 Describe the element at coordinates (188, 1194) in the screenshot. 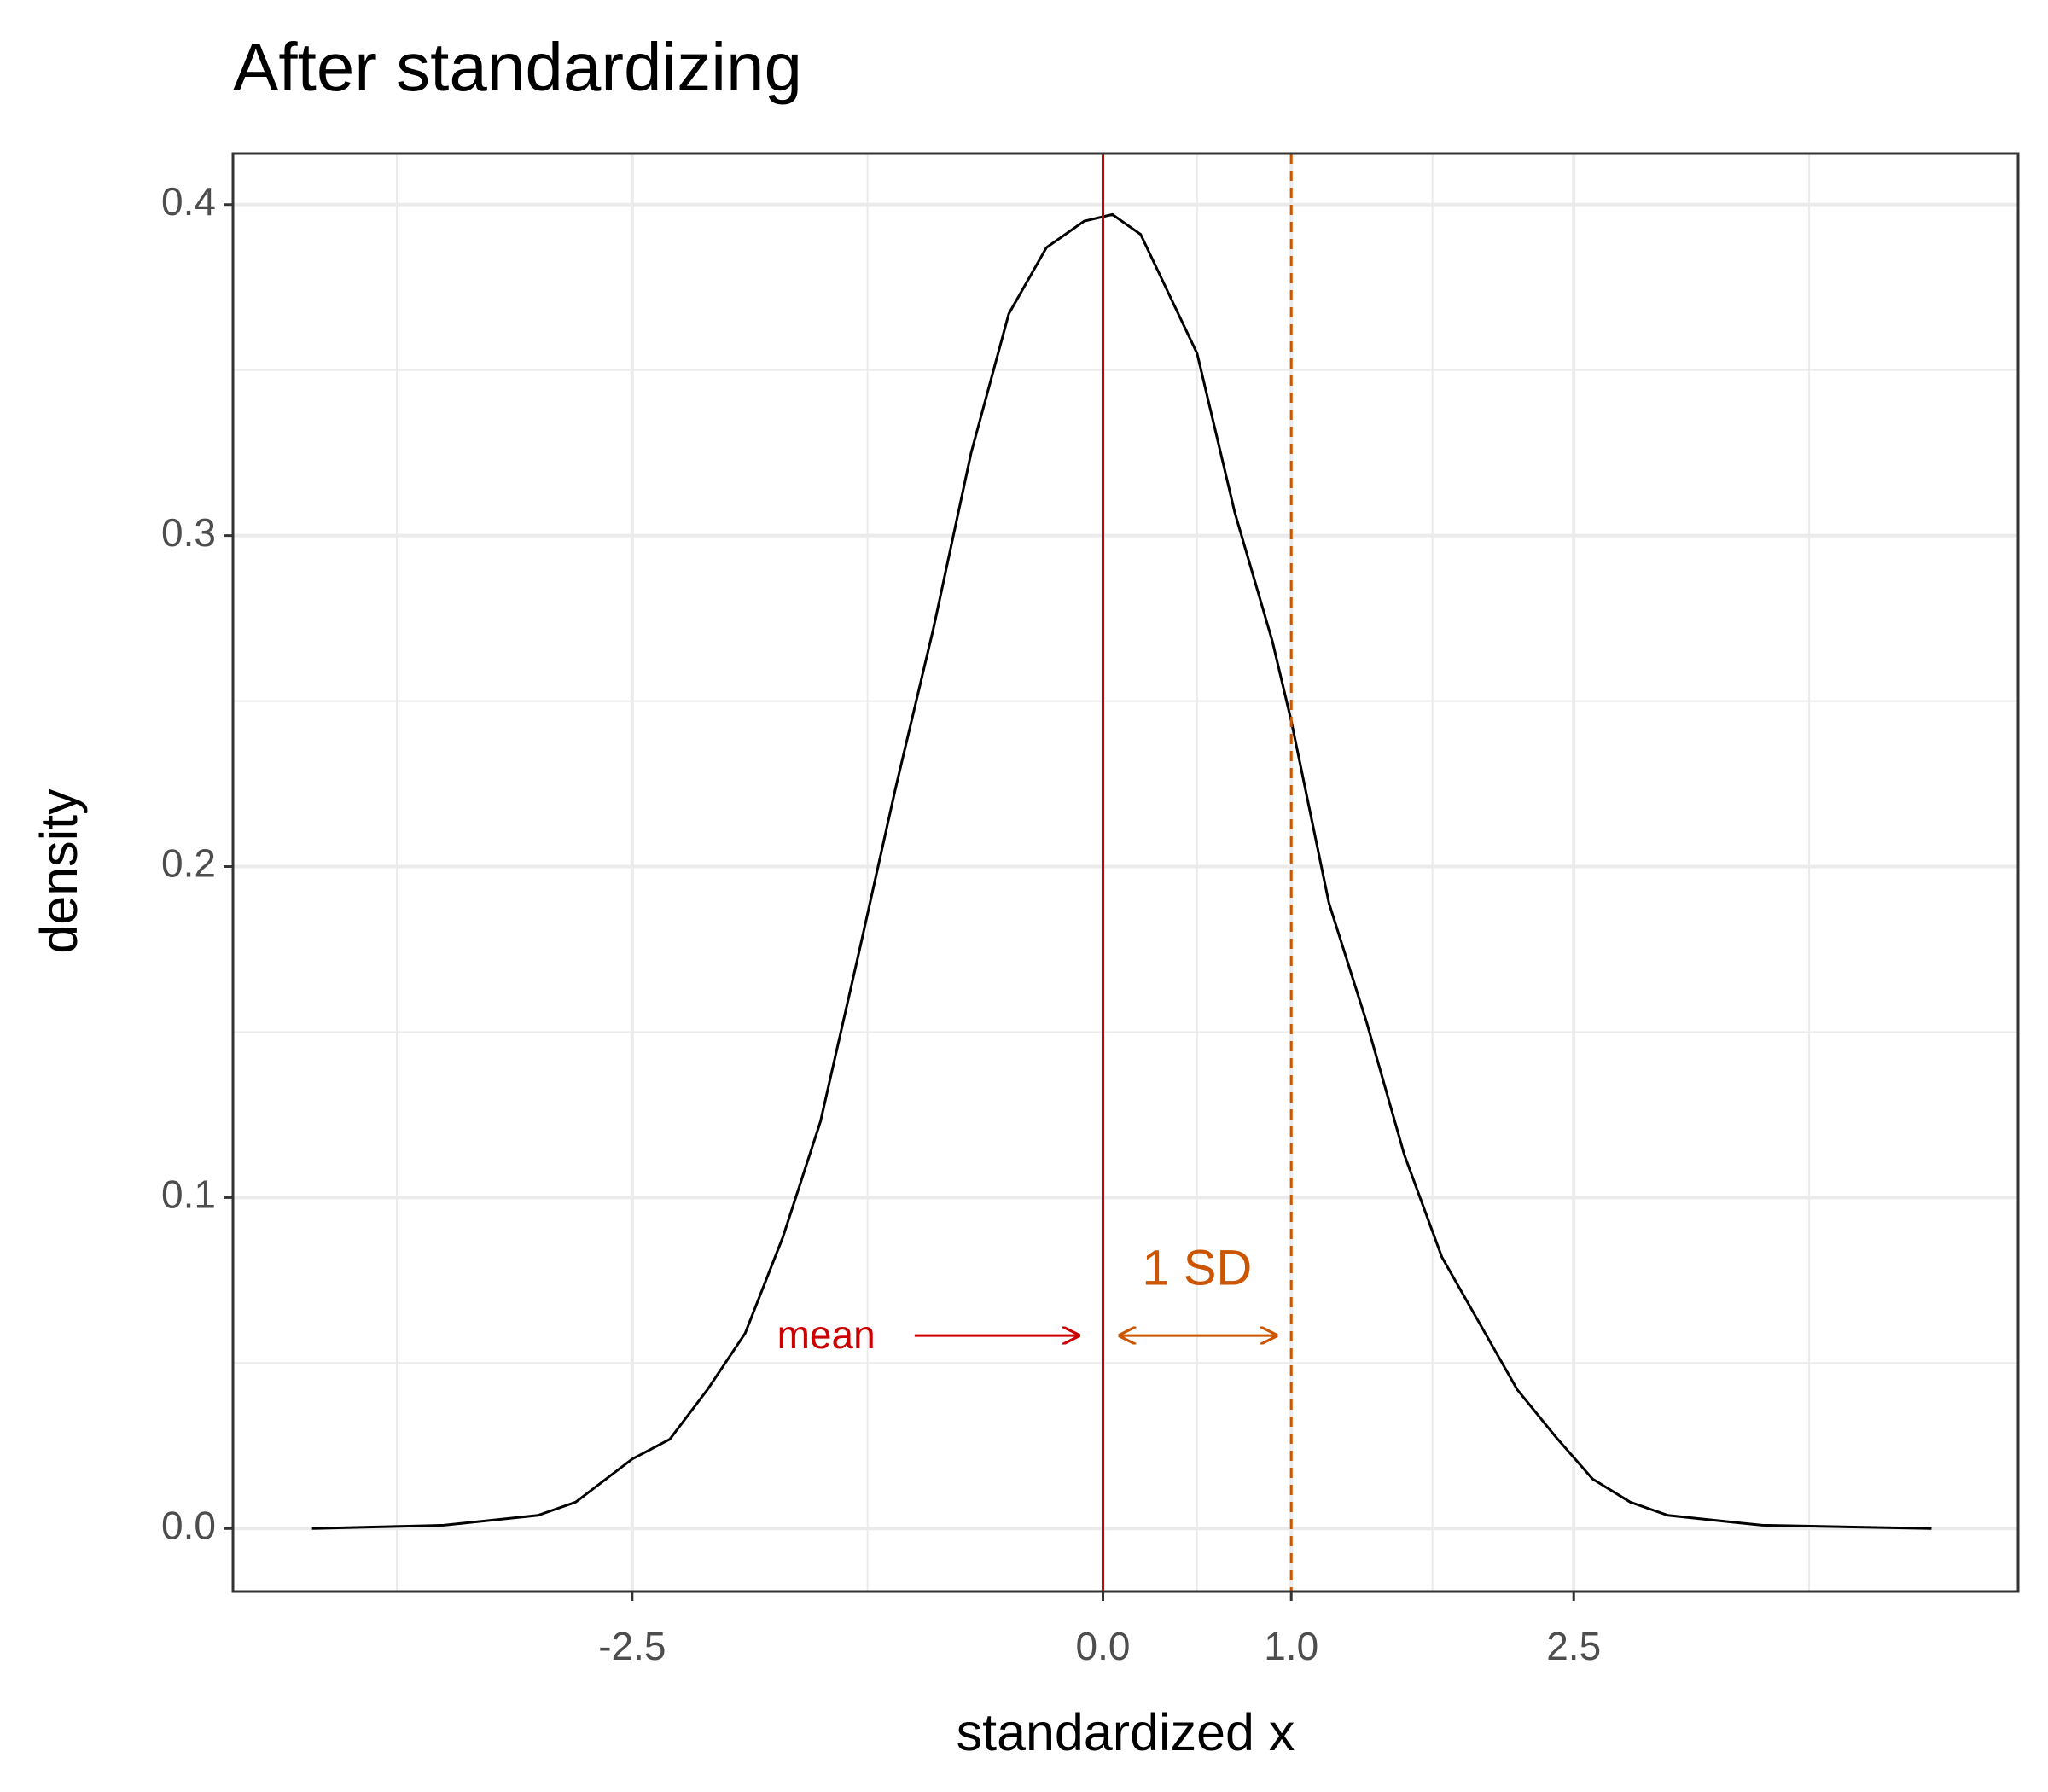

I see `y-tick-label: 0.1` at that location.